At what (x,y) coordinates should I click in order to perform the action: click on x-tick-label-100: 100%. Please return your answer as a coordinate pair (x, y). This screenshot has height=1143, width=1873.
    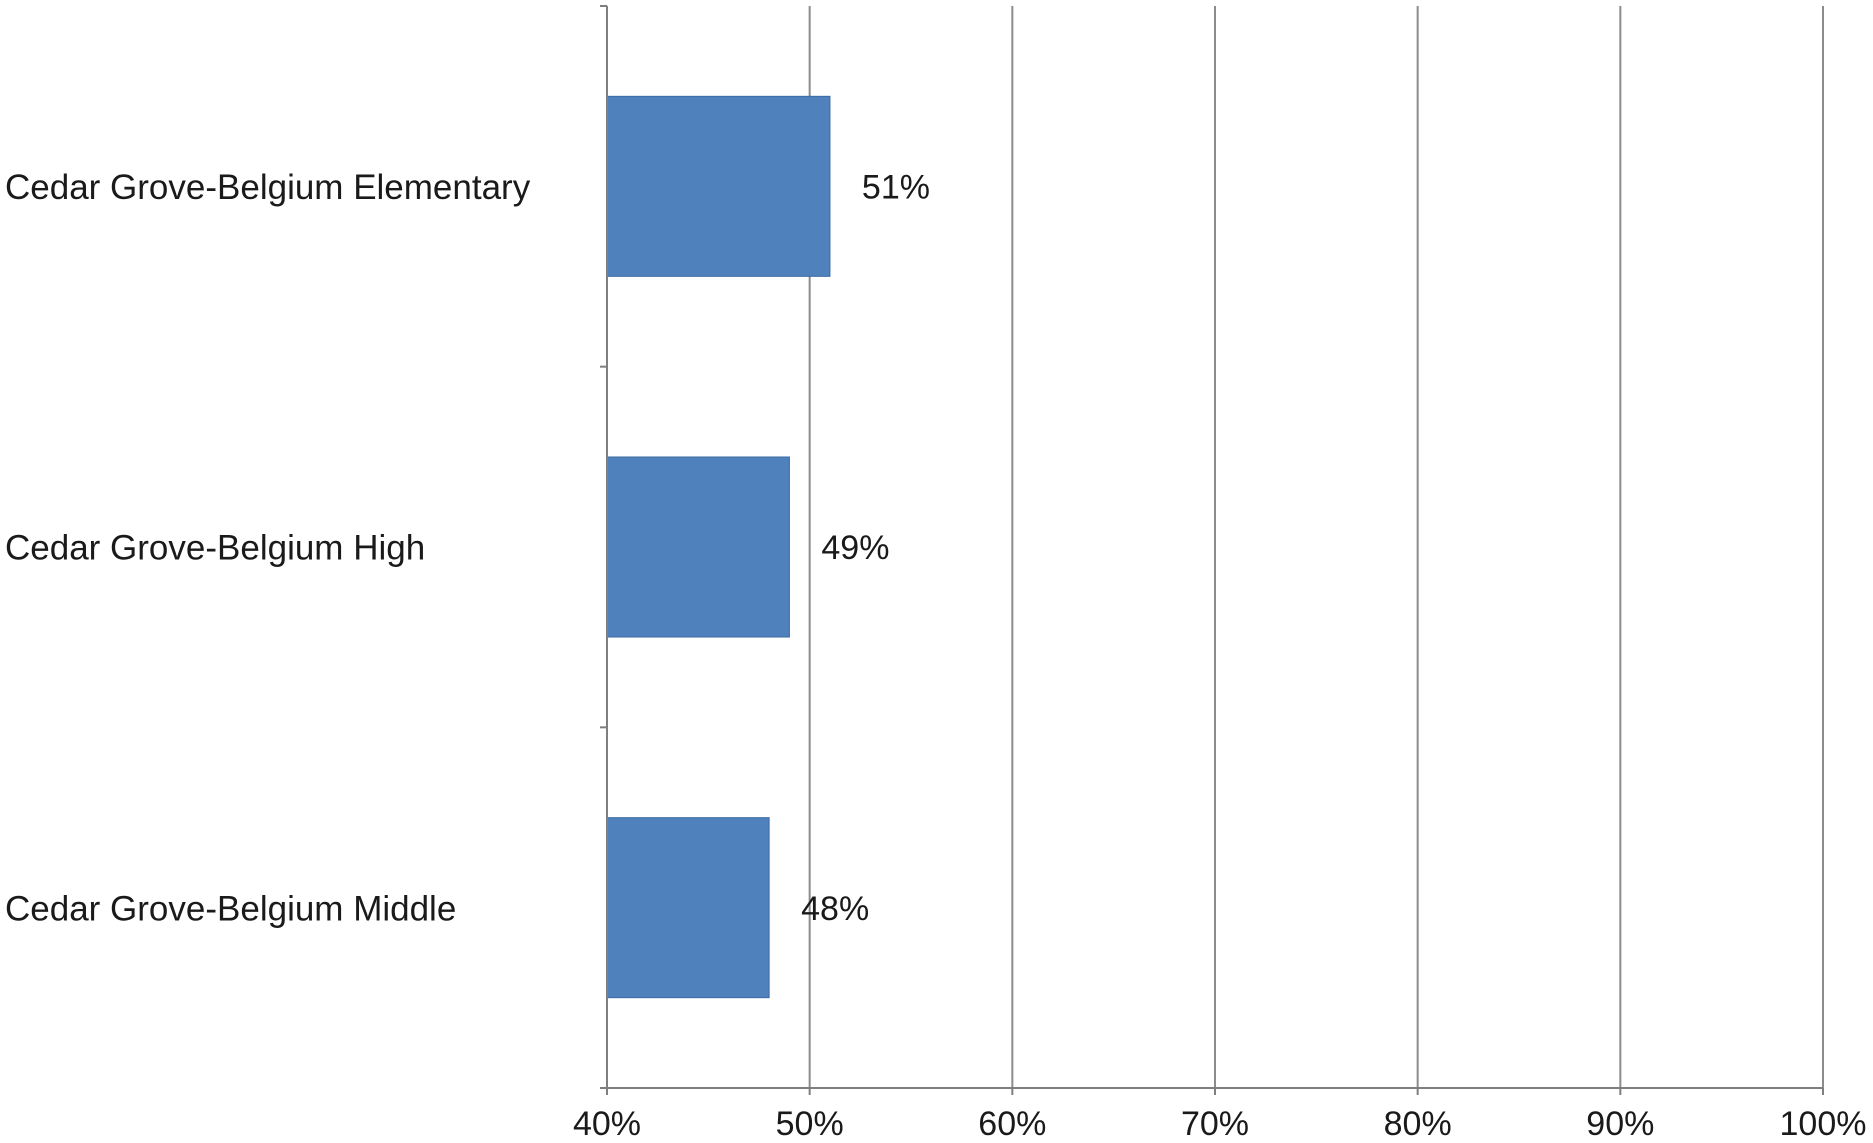
    Looking at the image, I should click on (1823, 1124).